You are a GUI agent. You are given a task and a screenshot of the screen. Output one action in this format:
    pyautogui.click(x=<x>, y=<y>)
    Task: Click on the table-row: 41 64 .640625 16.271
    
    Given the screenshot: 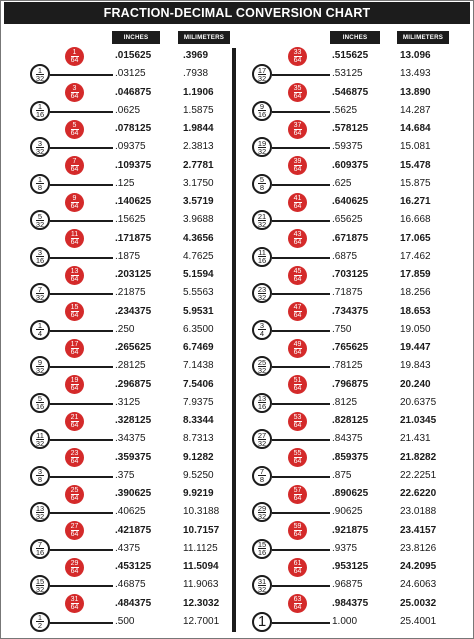 What is the action you would take?
    pyautogui.click(x=355, y=202)
    